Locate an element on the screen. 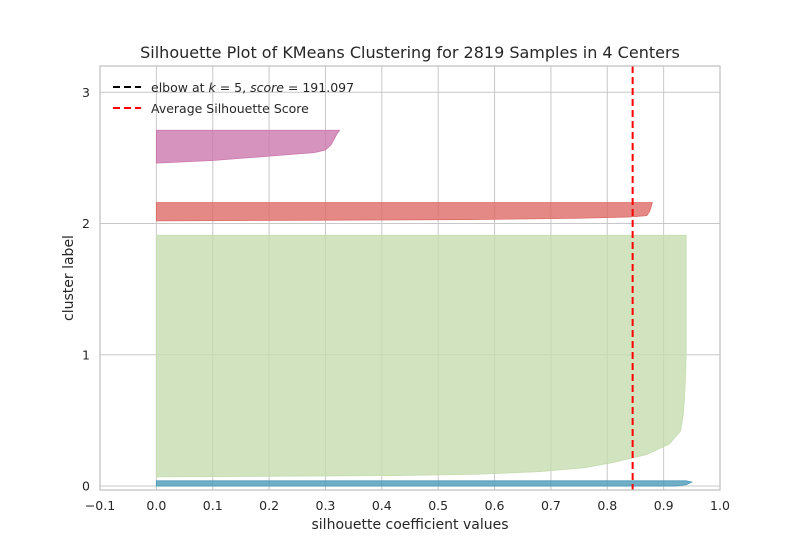 The width and height of the screenshot is (800, 554). y-axis-label: cluster label is located at coordinates (69, 278).